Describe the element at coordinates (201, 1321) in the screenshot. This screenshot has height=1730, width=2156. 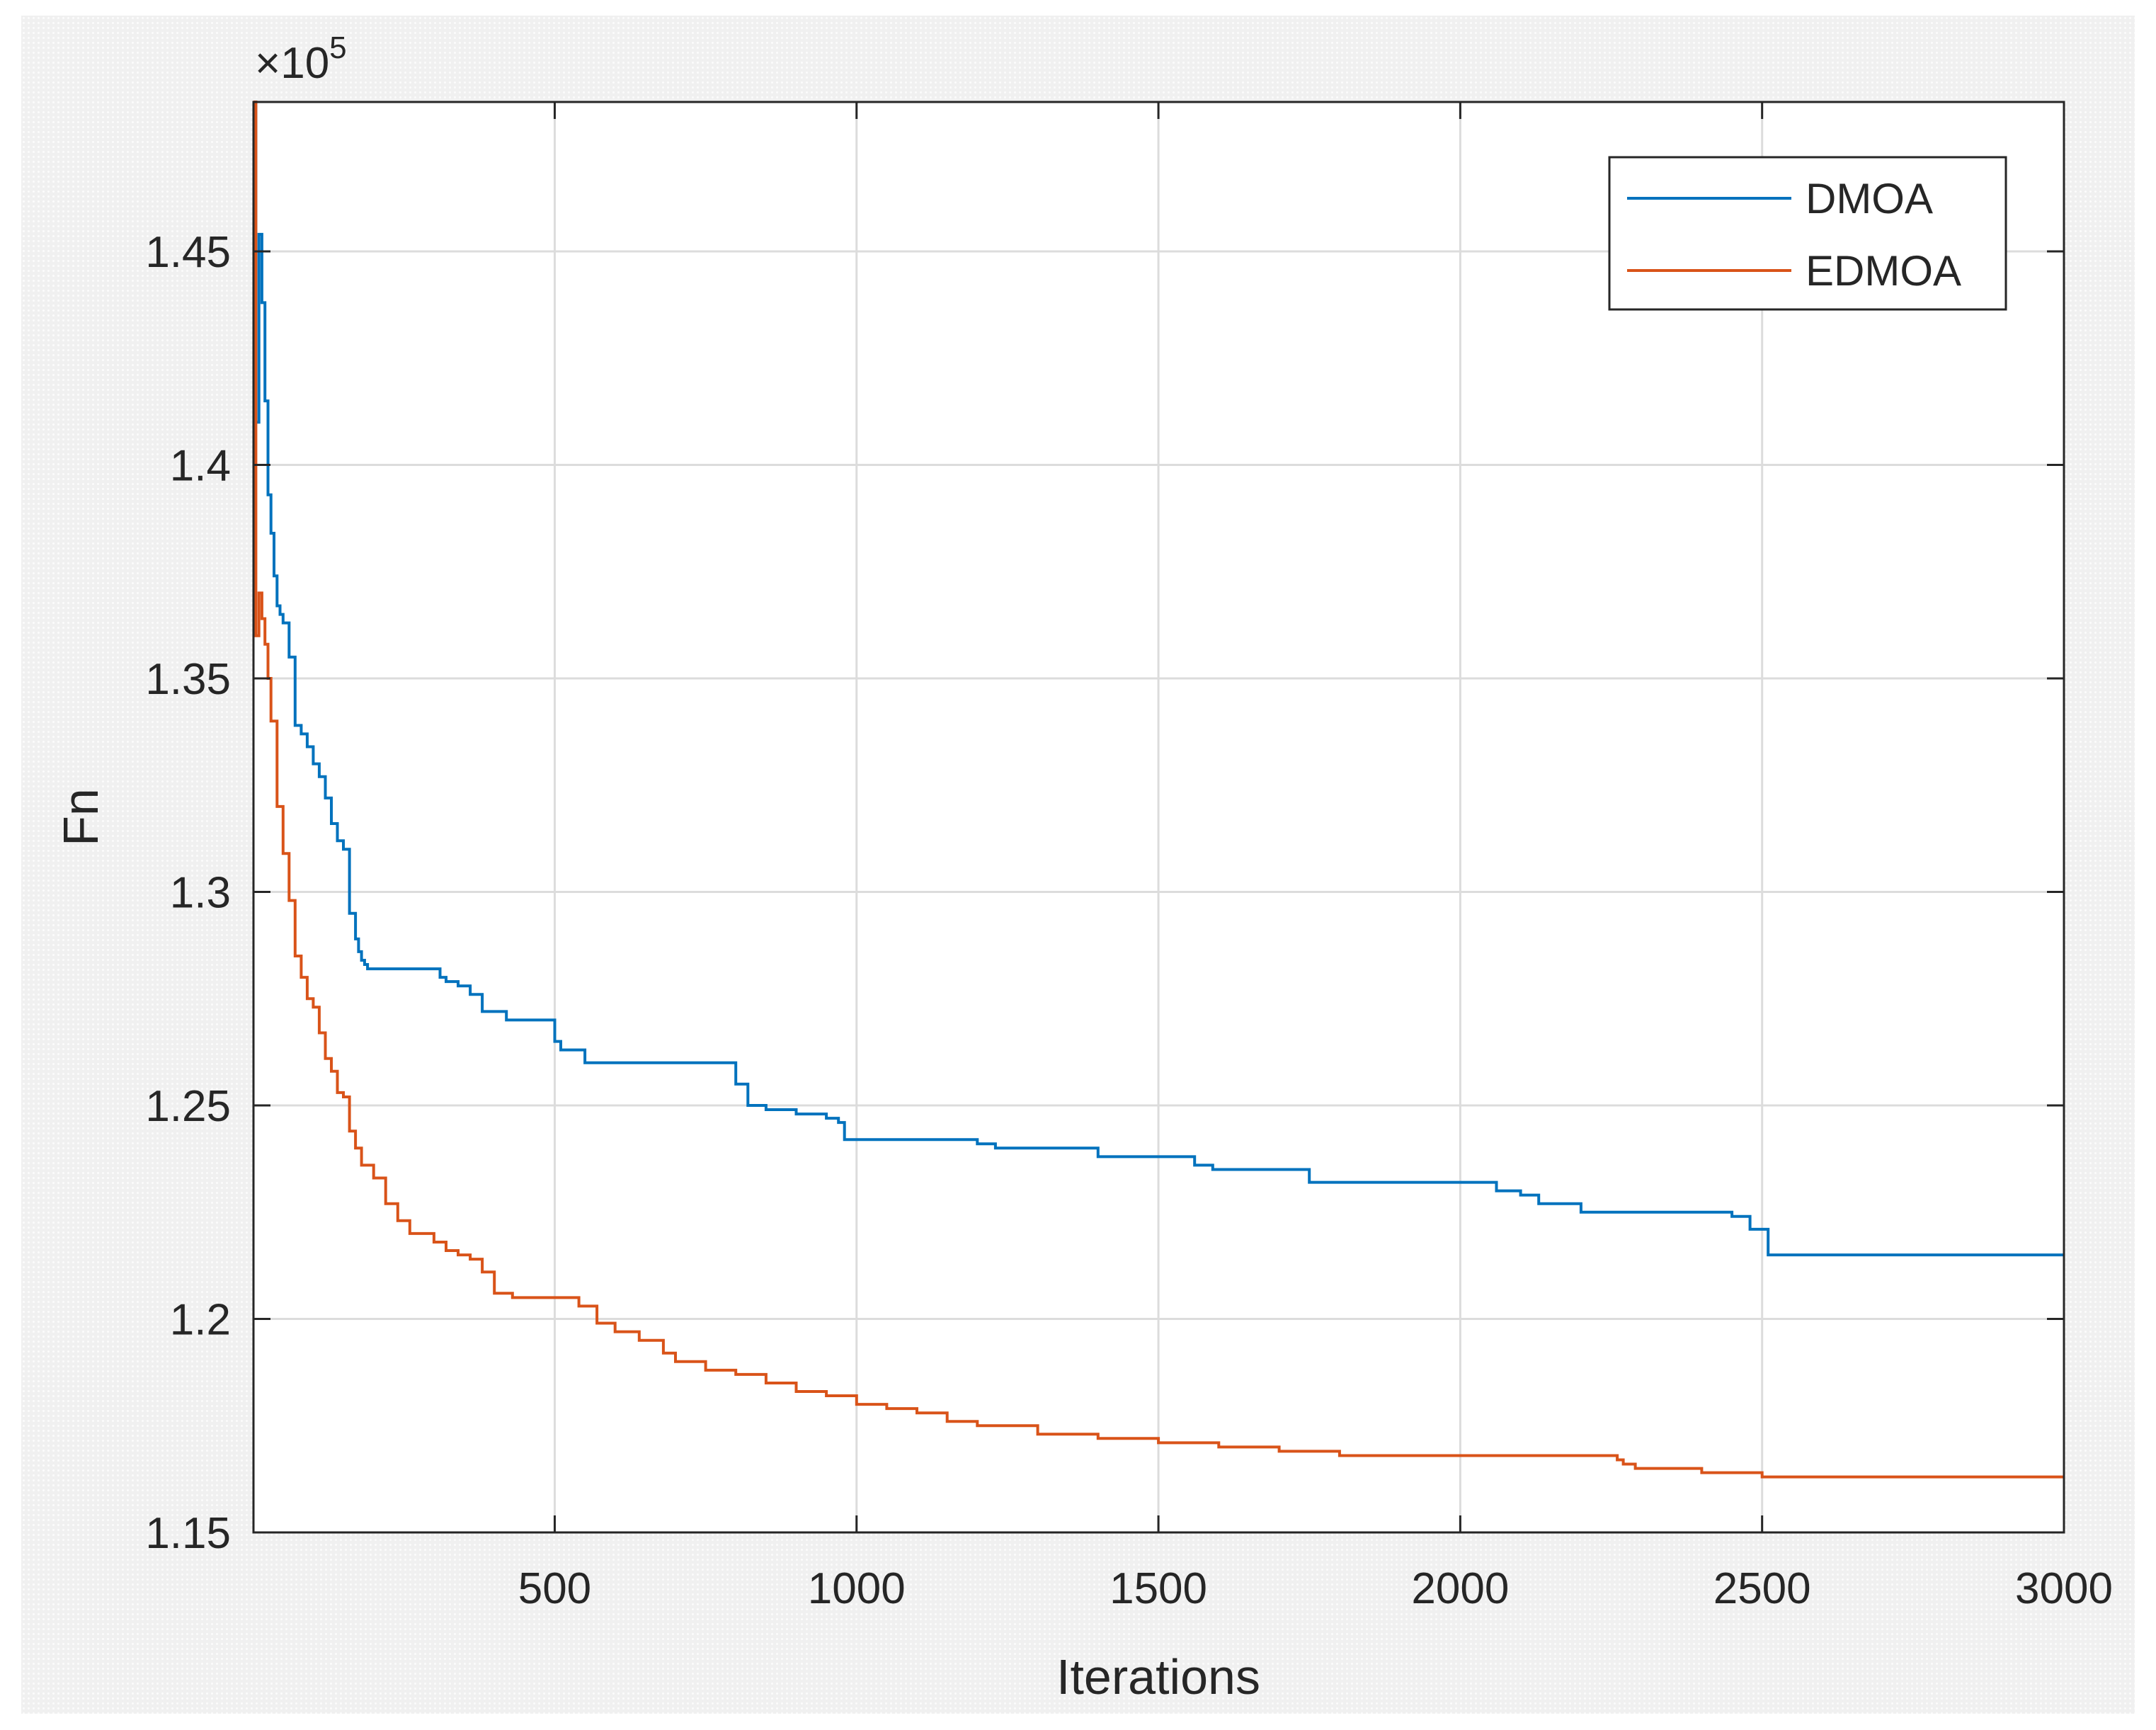
I see `y-tick-label: 1.2` at that location.